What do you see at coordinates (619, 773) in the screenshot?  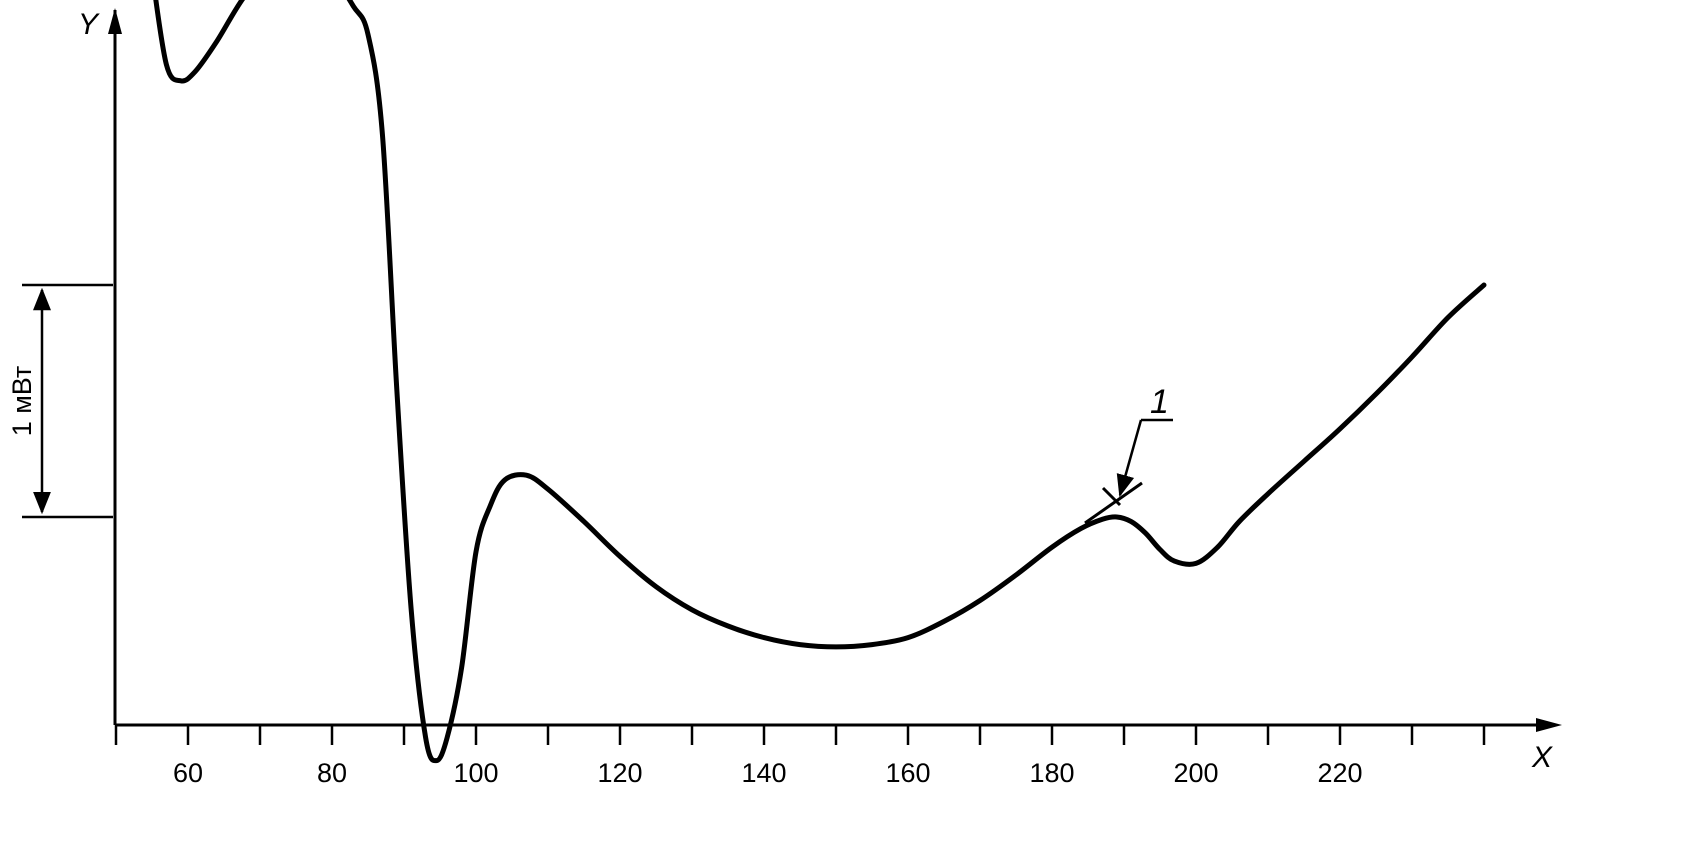 I see `x-tick-label: 120` at bounding box center [619, 773].